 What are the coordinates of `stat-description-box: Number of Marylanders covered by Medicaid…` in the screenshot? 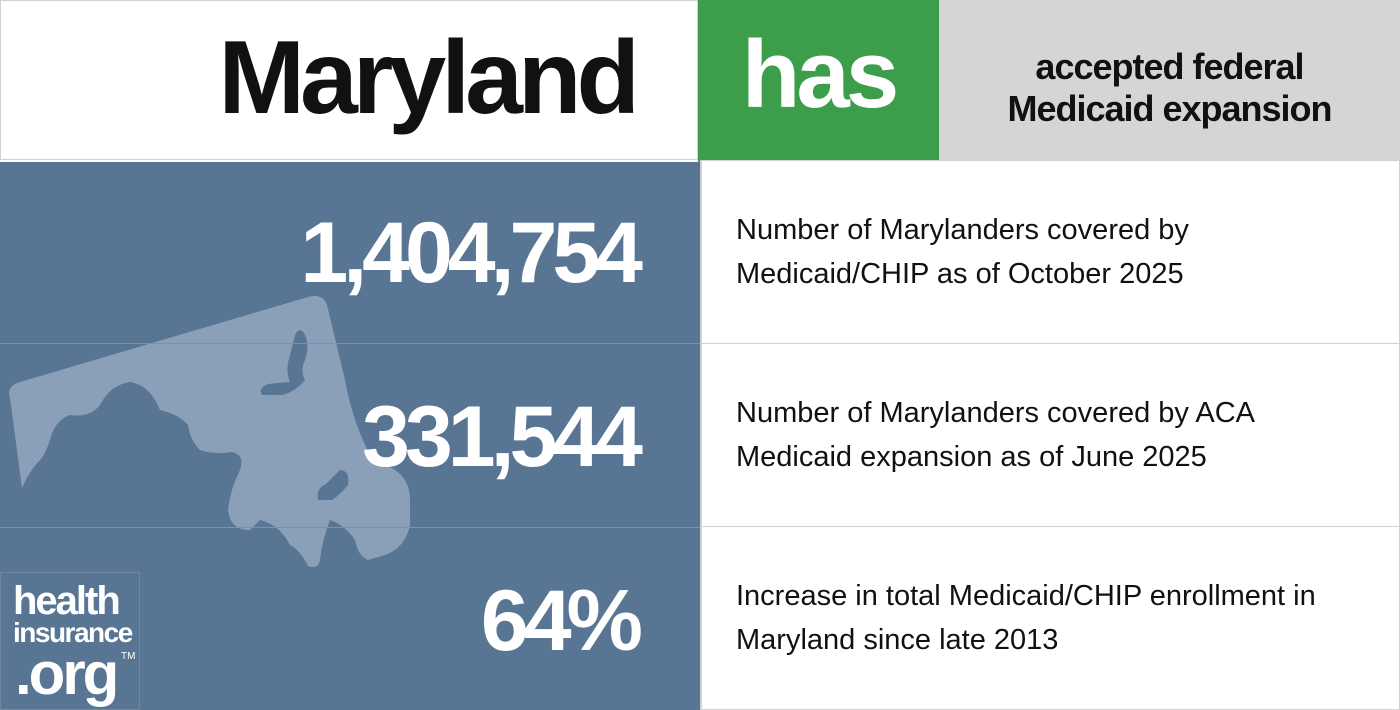 It's located at (1050, 252).